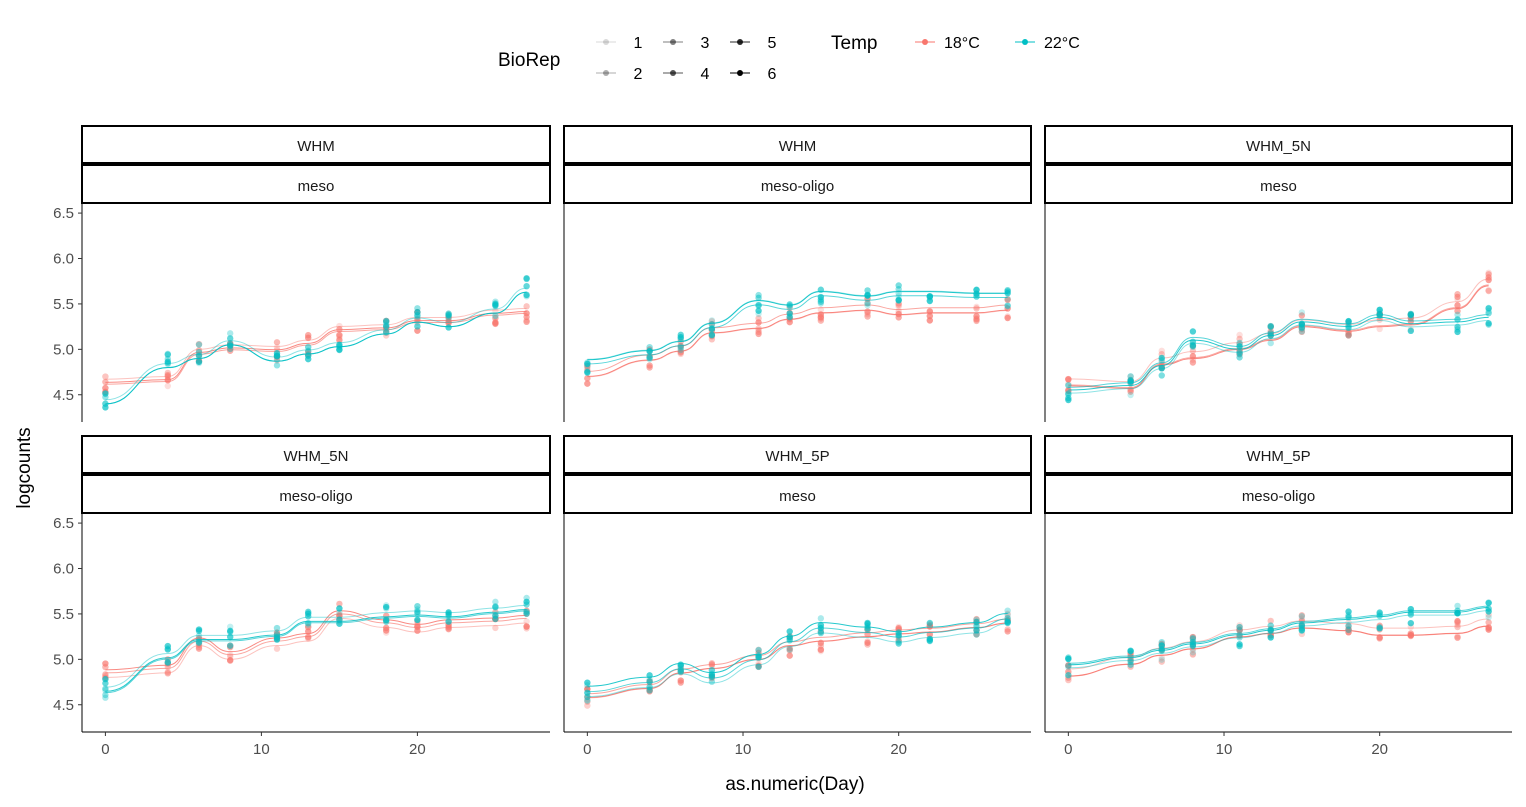  What do you see at coordinates (105, 749) in the screenshot?
I see `x-tick-label: 0` at bounding box center [105, 749].